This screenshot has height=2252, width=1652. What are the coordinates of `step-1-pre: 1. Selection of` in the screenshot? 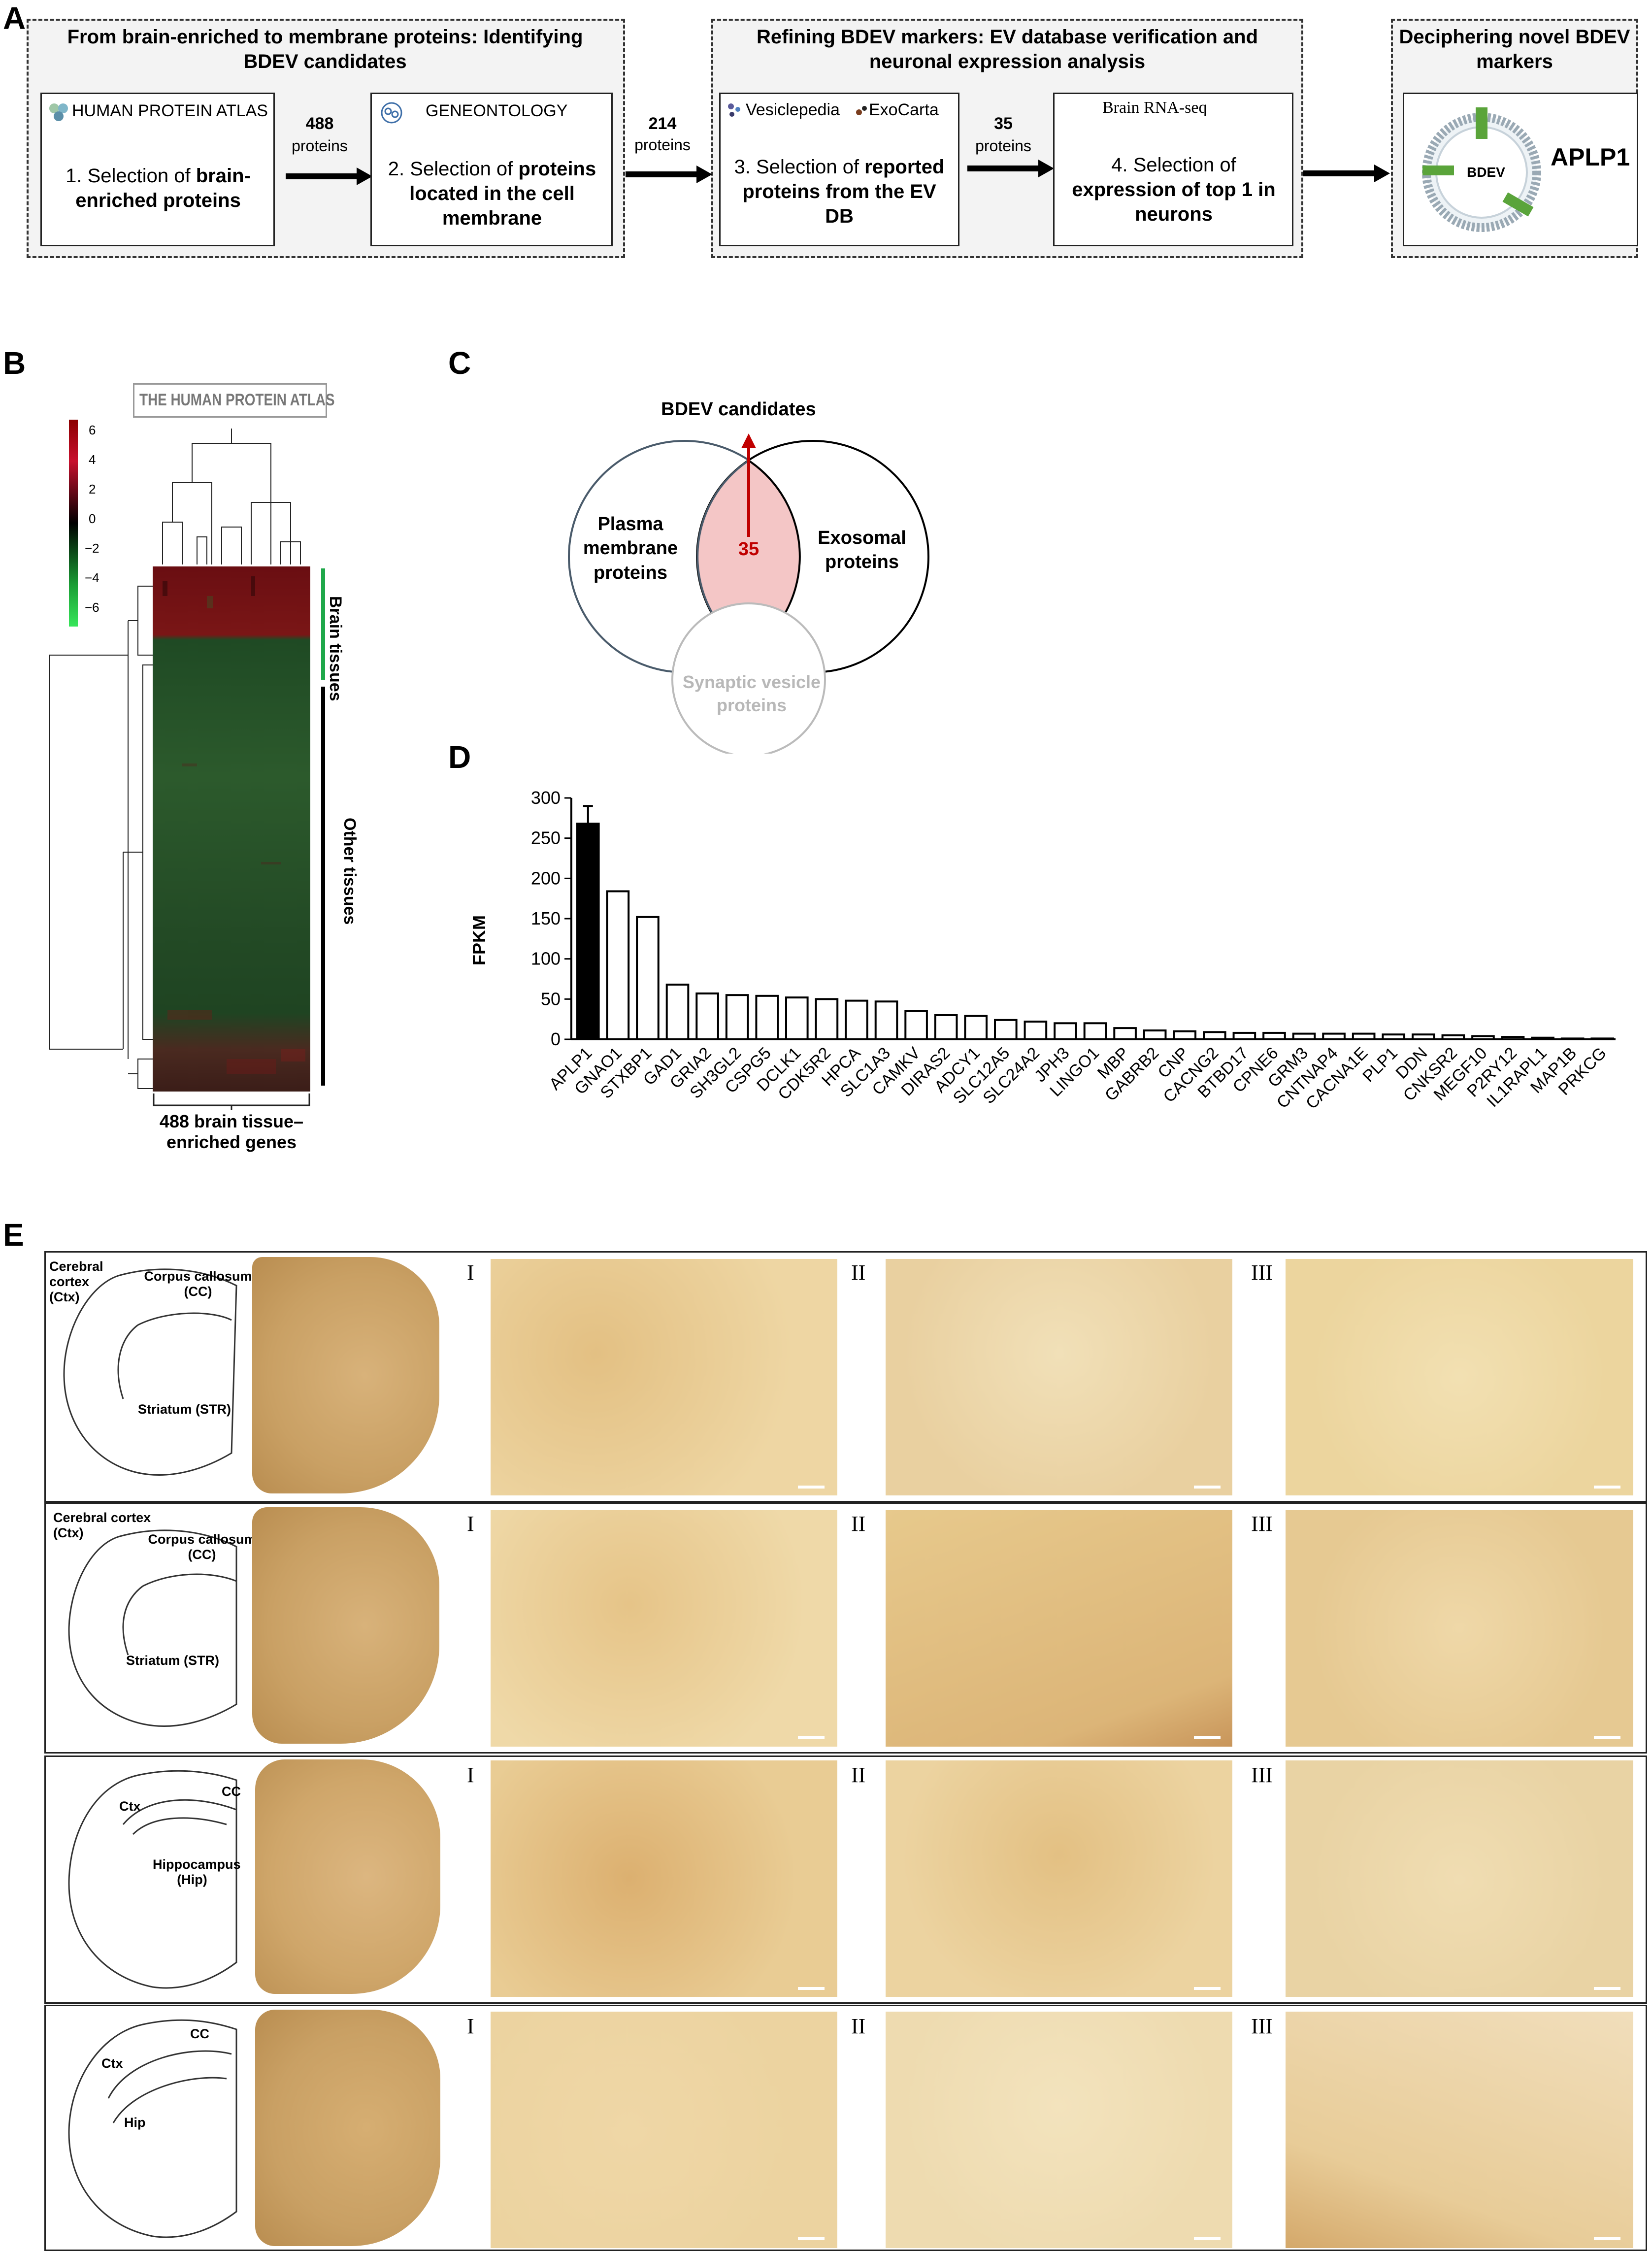 It's located at (131, 176).